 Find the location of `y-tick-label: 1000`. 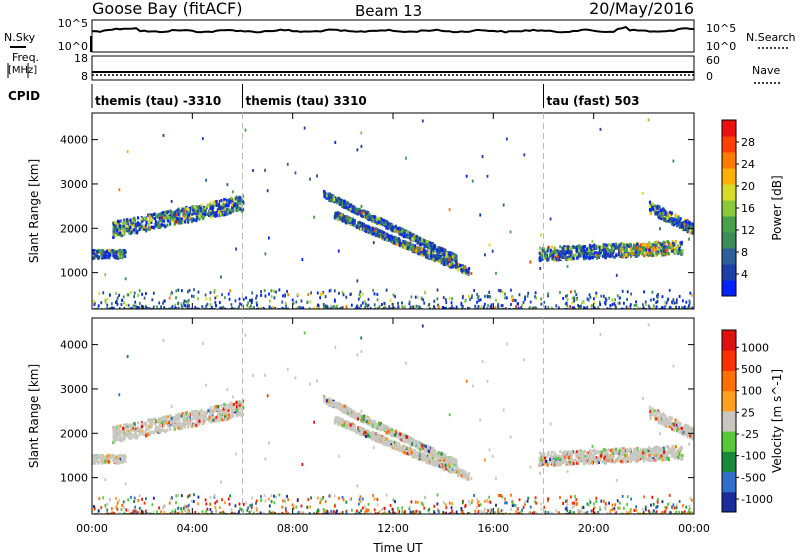

y-tick-label: 1000 is located at coordinates (74, 273).